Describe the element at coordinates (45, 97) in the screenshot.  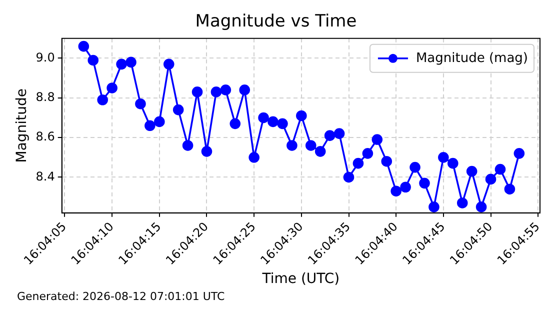
I see `y-tick-label: 8.8` at that location.